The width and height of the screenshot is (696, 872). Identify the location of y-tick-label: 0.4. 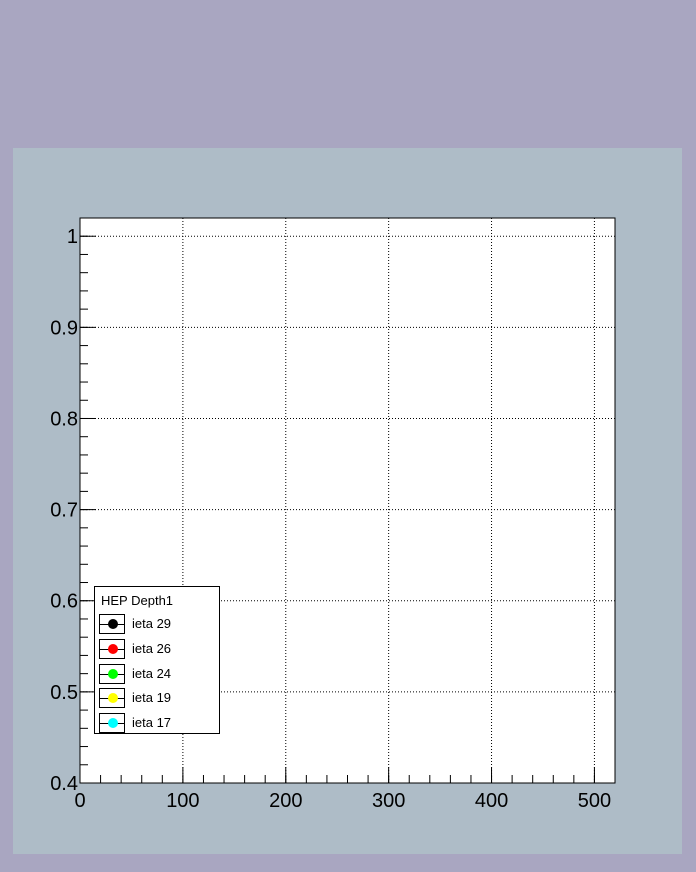
(64, 784).